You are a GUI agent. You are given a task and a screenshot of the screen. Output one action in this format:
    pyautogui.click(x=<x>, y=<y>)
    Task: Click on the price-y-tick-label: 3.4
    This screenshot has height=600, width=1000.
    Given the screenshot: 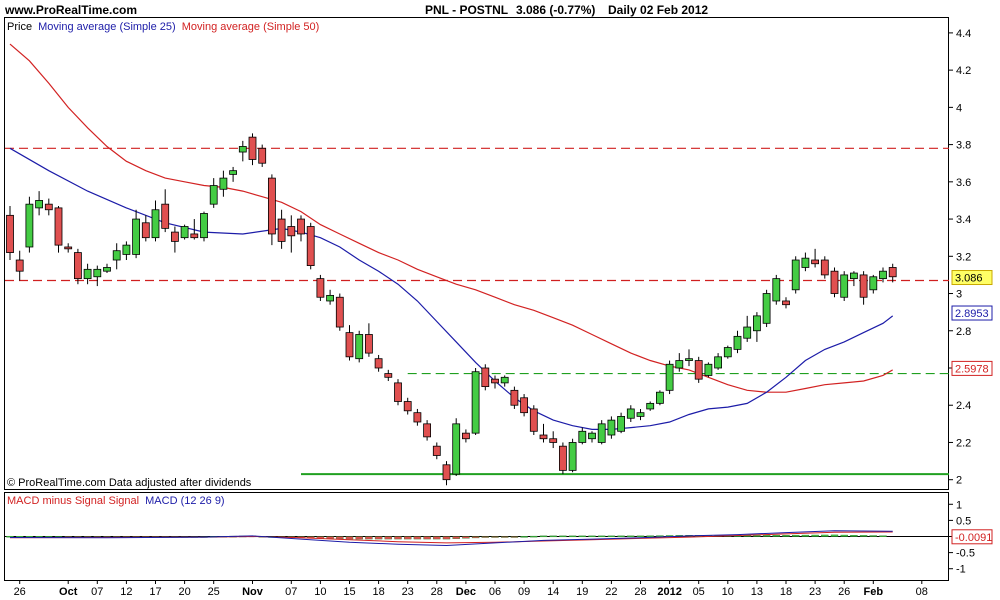 What is the action you would take?
    pyautogui.click(x=963, y=220)
    